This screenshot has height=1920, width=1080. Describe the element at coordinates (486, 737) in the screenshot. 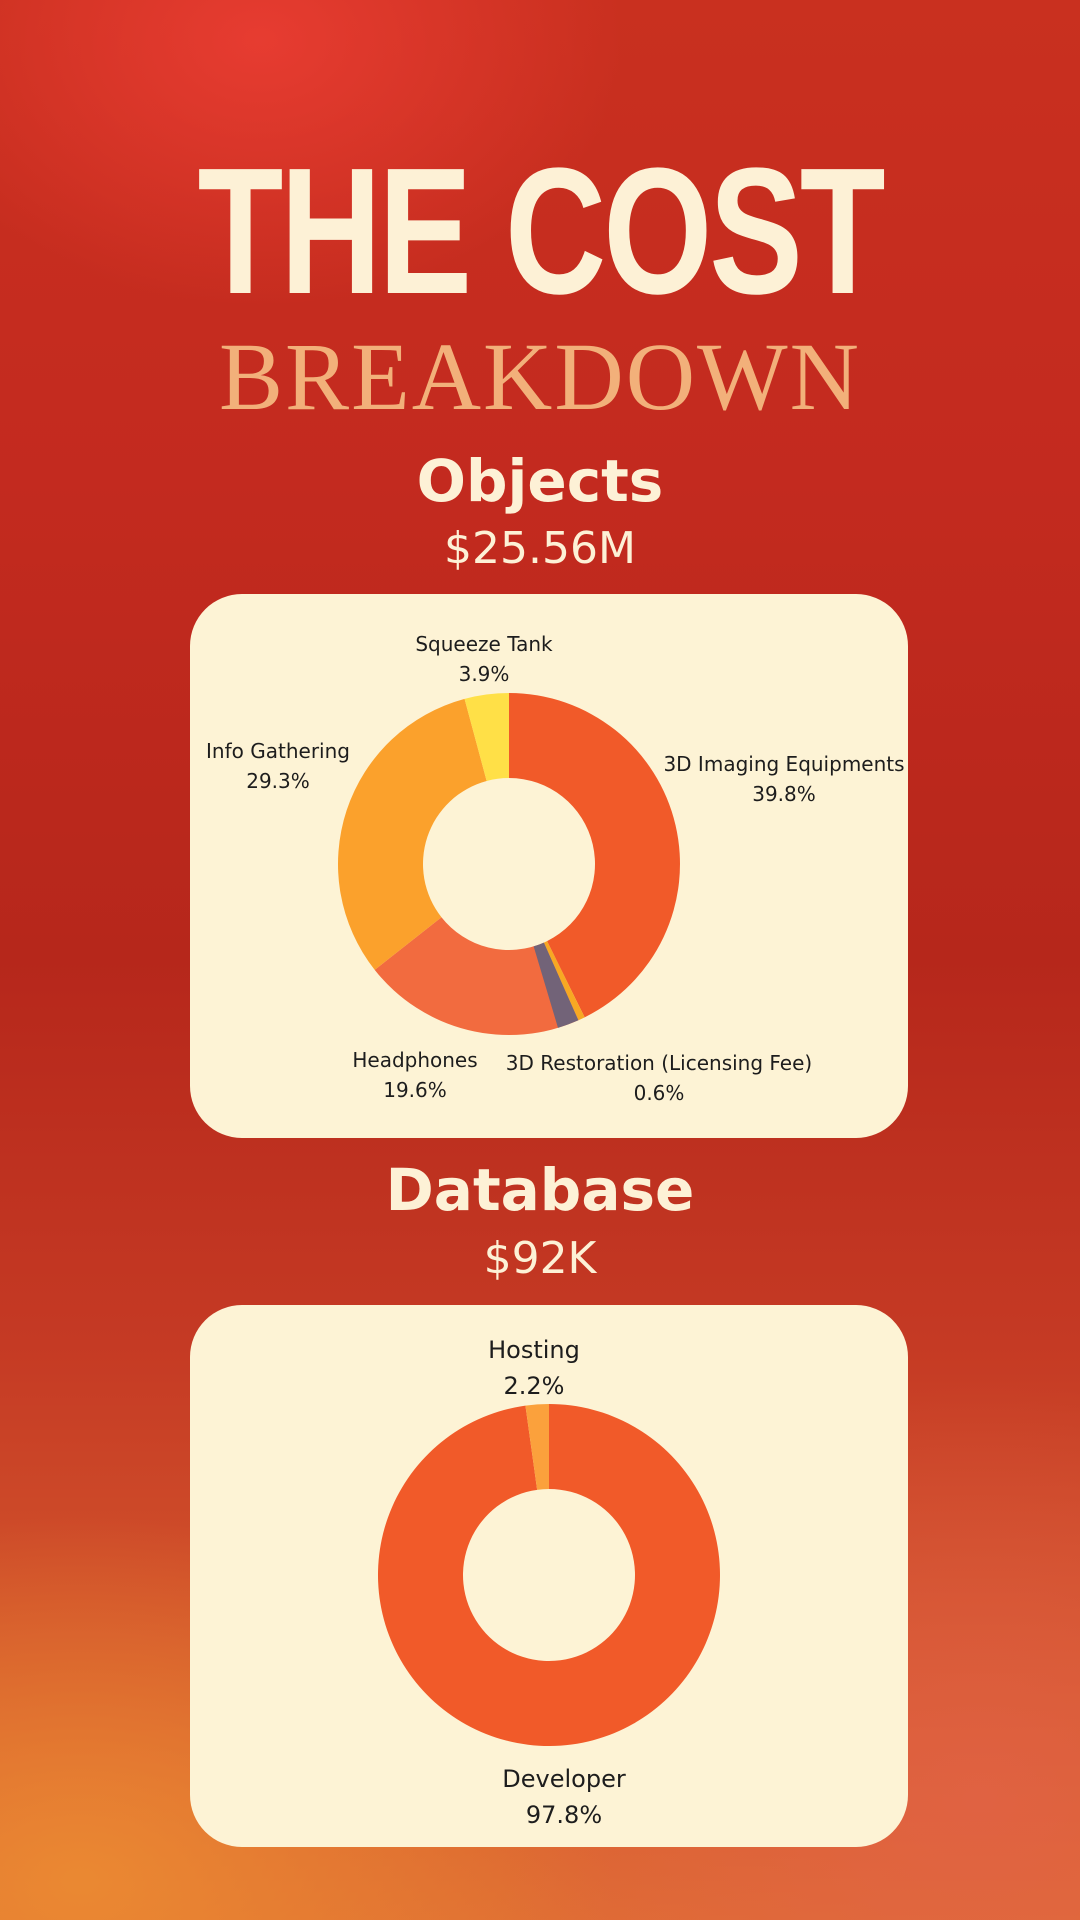

I see `objects-slice-squeeze-tank` at that location.